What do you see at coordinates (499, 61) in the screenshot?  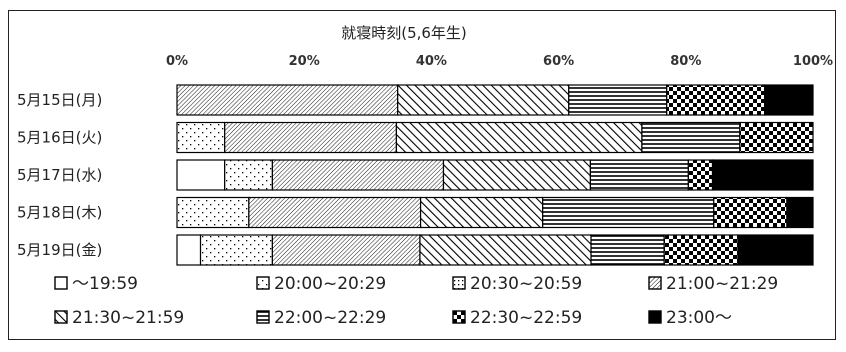 I see `x-axis-ticks: 0% 20% 40% 60% 80% 100%` at bounding box center [499, 61].